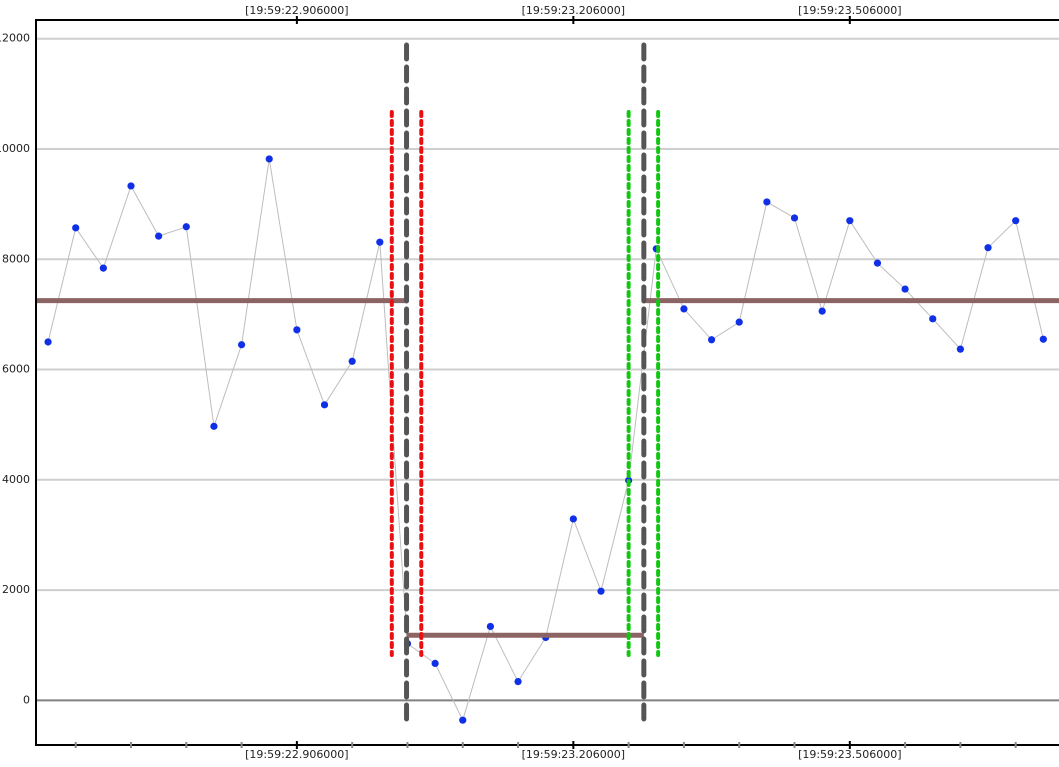 This screenshot has width=1059, height=767. Describe the element at coordinates (15, 38) in the screenshot. I see `y-tick-label: 12000` at that location.